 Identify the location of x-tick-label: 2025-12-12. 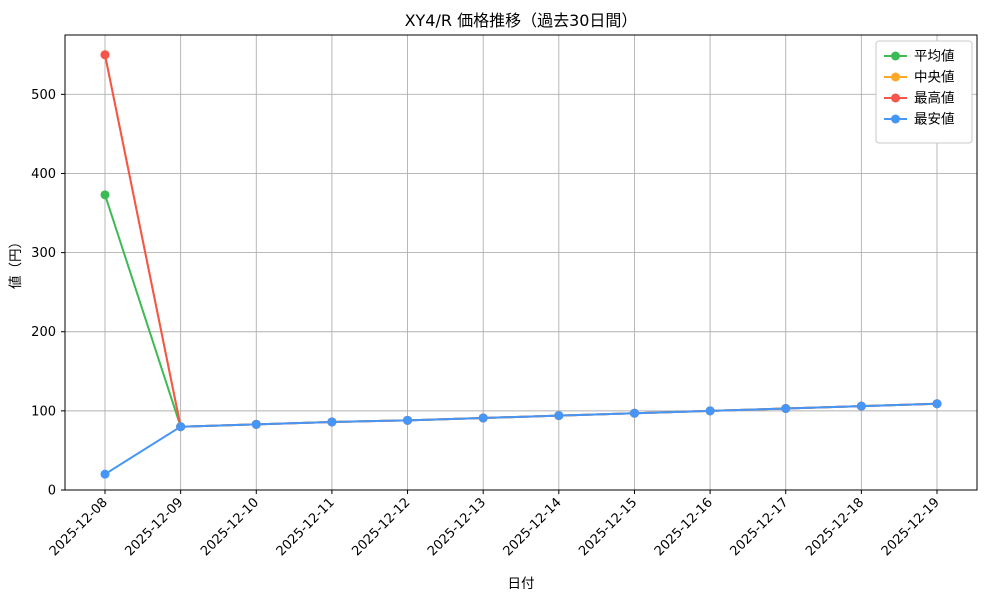
(381, 527).